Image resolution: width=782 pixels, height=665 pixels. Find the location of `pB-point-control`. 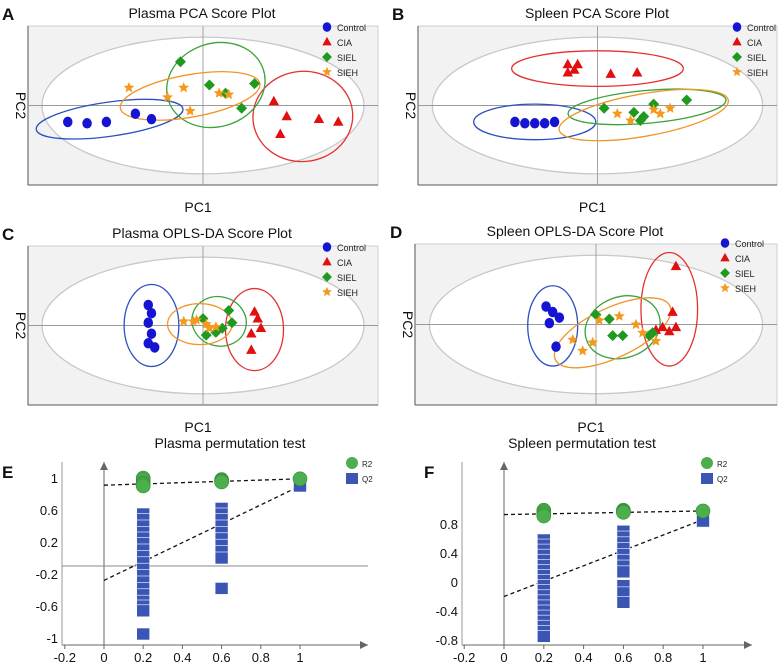

pB-point-control is located at coordinates (544, 123).